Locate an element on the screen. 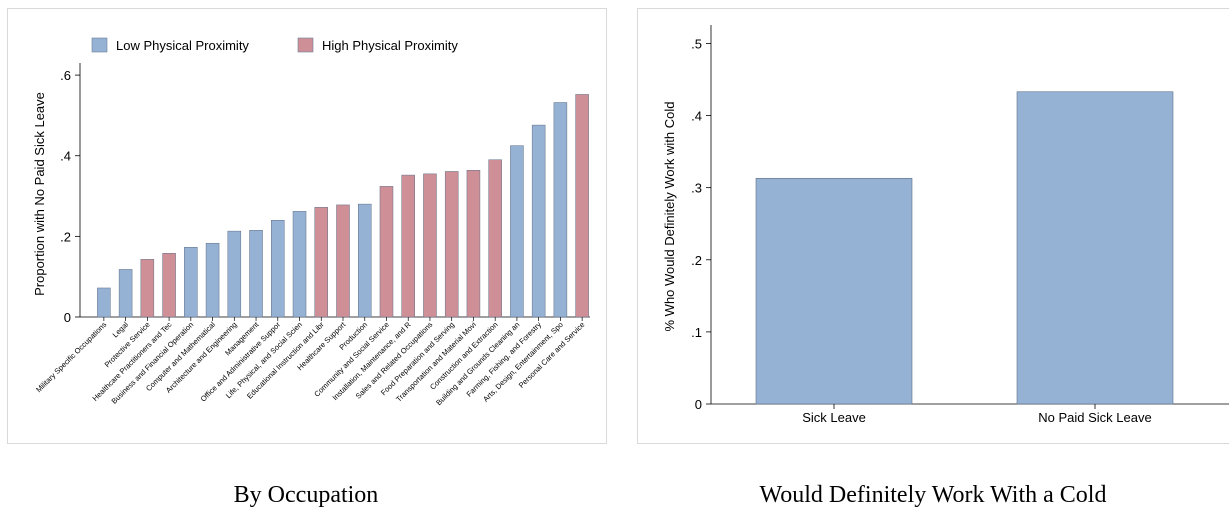  x-tick-label: Military Specific Occupations is located at coordinates (71, 357).